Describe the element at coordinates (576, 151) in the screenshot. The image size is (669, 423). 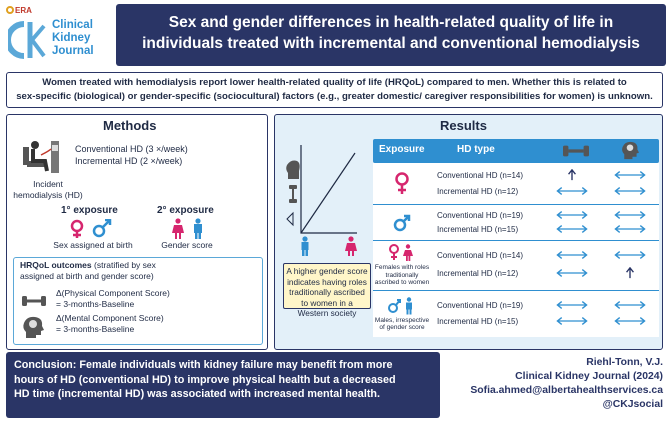
I see `col-dumbbell-icon` at that location.